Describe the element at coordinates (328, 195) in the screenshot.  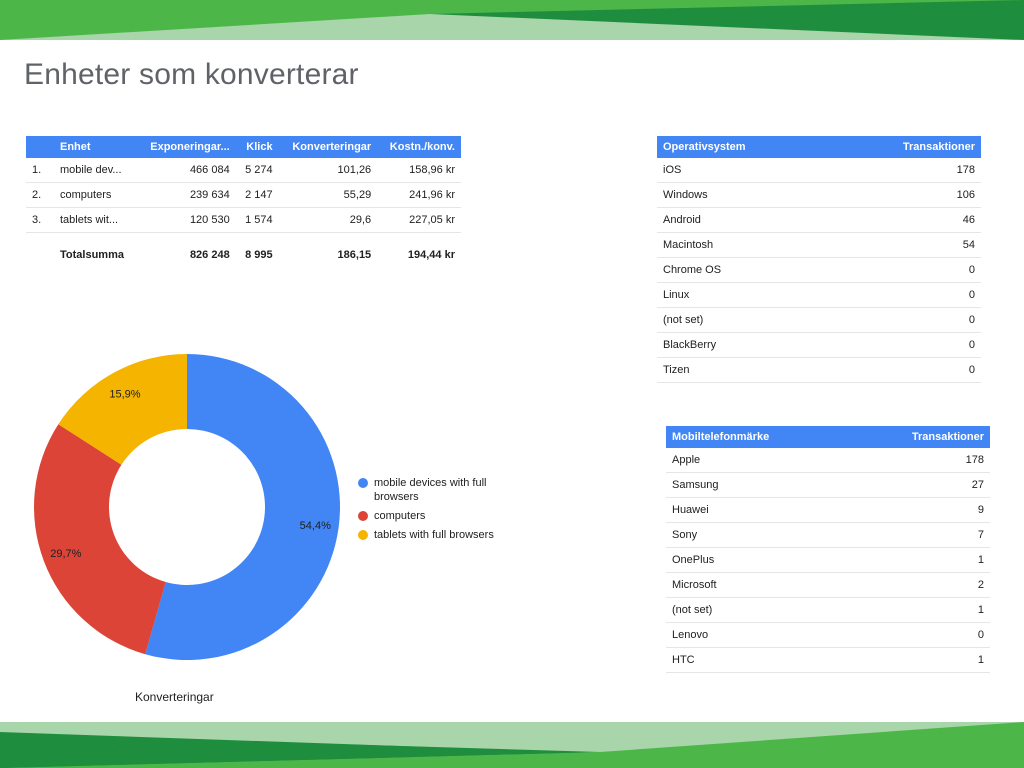
I see `conversions-value: 55,29` at that location.